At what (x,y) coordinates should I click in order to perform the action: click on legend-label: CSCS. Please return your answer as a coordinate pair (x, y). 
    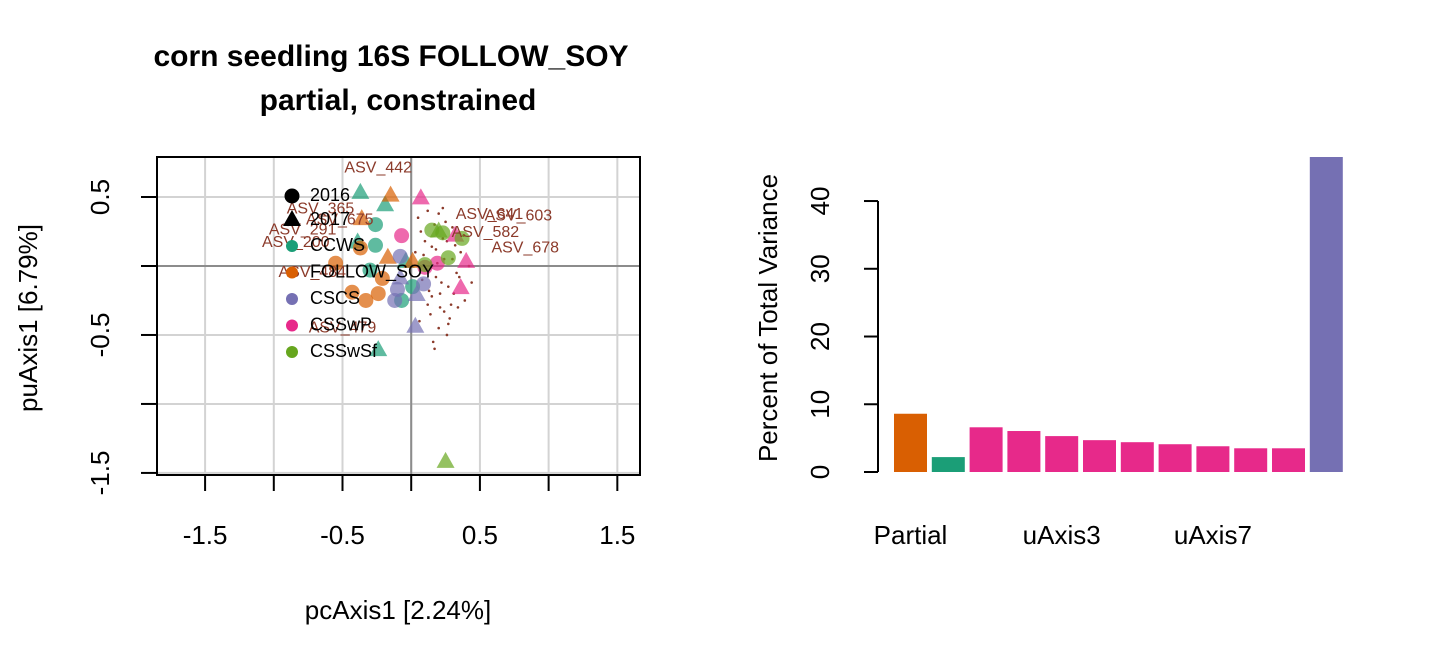
    Looking at the image, I should click on (335, 298).